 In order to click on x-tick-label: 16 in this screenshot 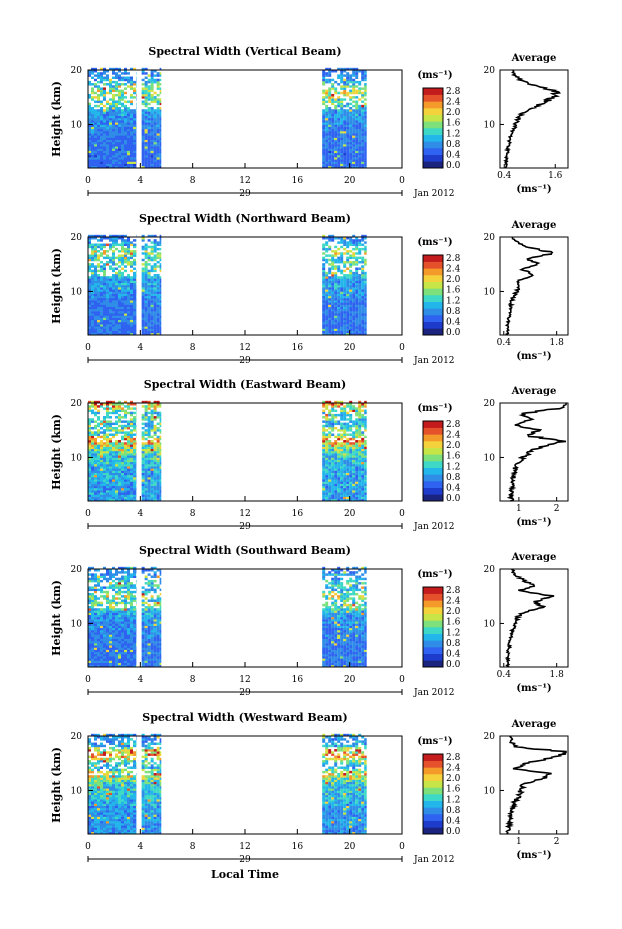, I will do `click(298, 181)`.